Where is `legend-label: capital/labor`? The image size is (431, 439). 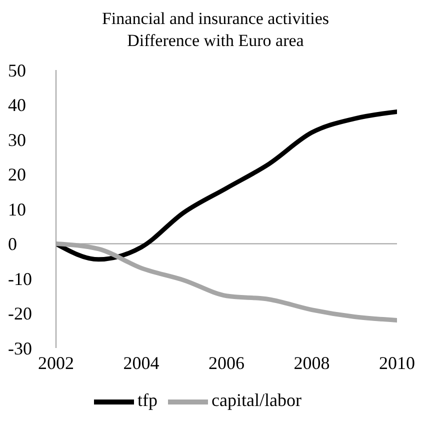
legend-label: capital/labor is located at coordinates (257, 400).